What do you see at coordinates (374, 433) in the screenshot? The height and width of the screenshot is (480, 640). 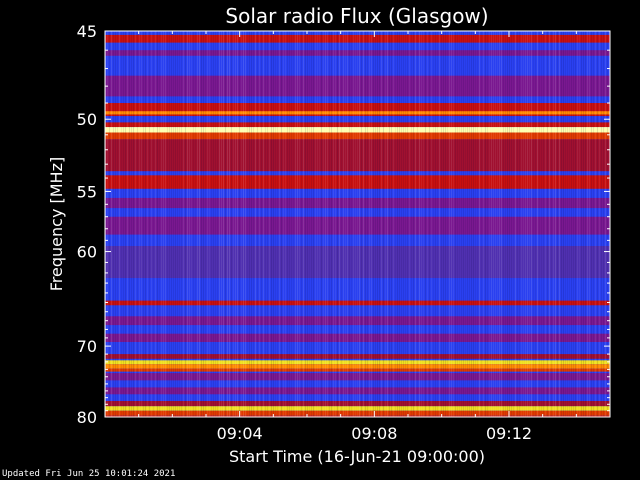 I see `x-tick-label: 09:08` at bounding box center [374, 433].